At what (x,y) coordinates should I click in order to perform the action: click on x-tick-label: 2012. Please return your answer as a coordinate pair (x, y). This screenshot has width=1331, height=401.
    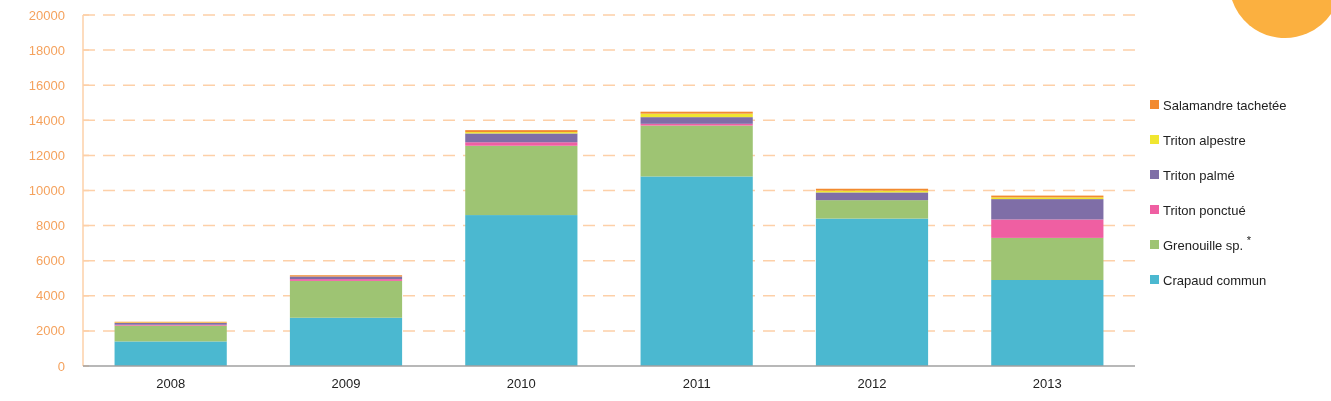
    Looking at the image, I should click on (872, 383).